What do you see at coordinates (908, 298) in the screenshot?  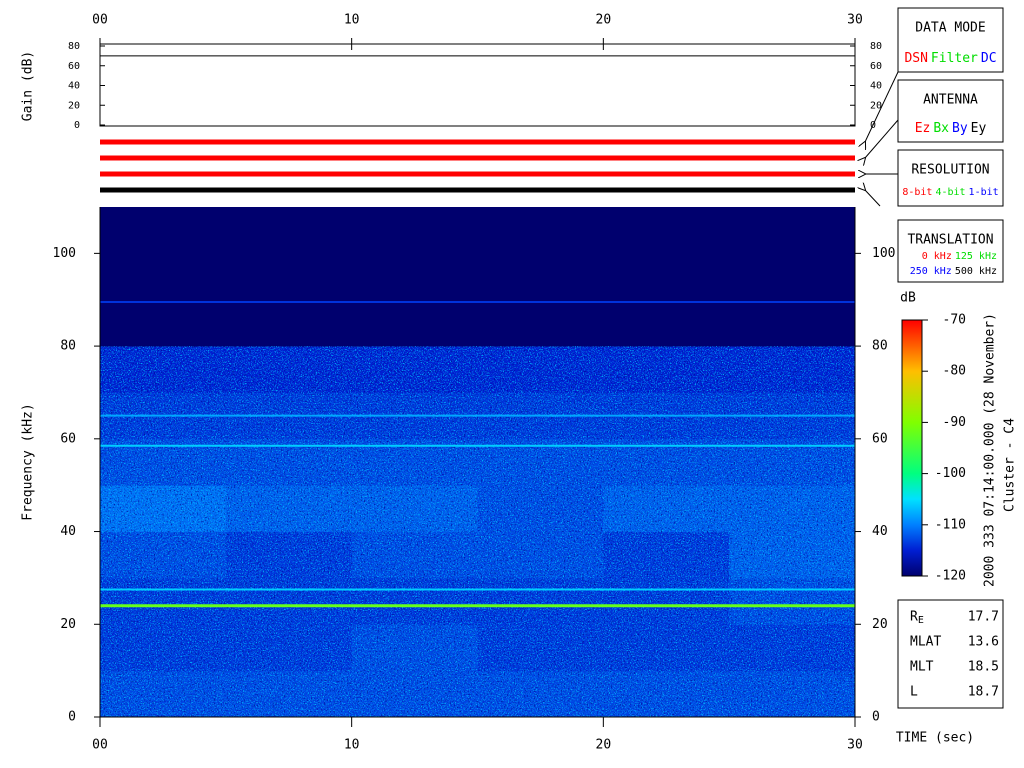 I see `colorbar-label: dB` at bounding box center [908, 298].